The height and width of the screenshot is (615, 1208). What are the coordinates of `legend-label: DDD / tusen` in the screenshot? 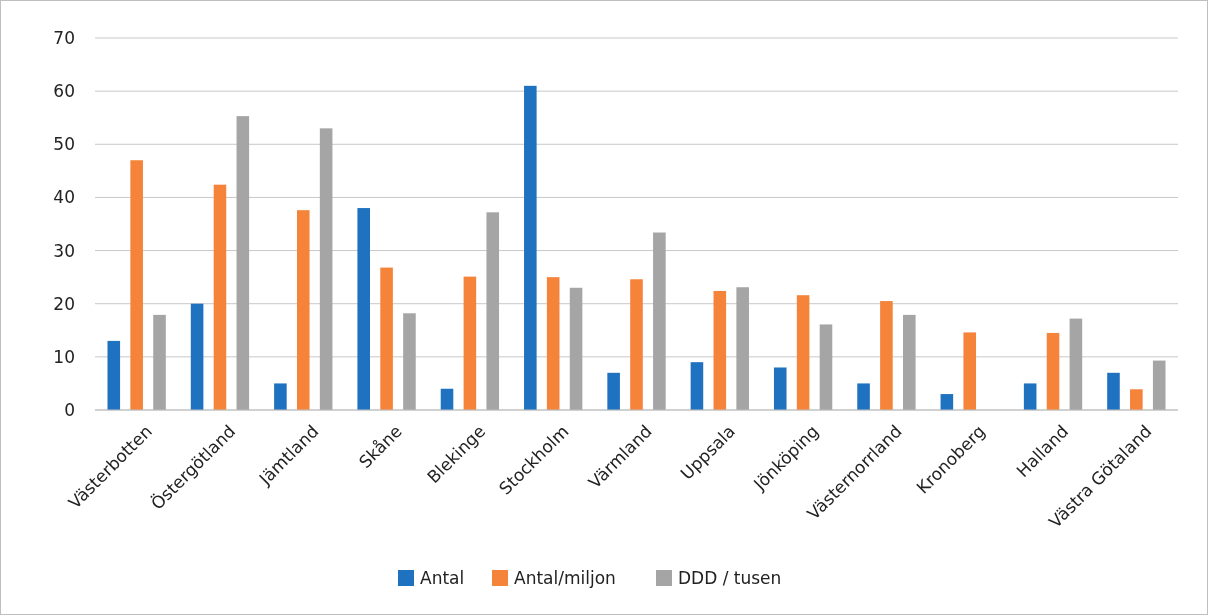 It's located at (730, 577).